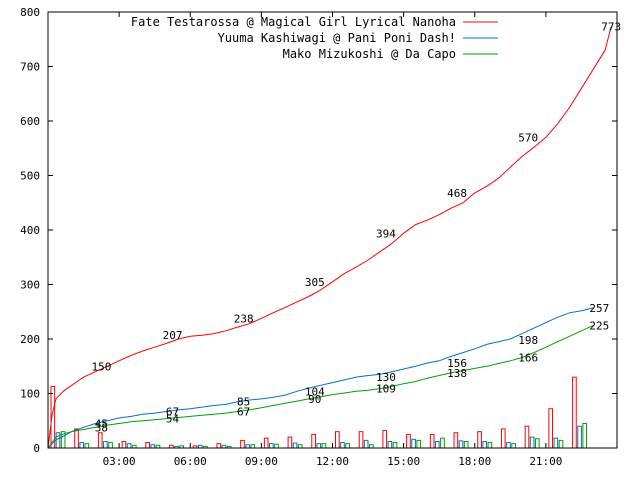 The width and height of the screenshot is (640, 480). Describe the element at coordinates (314, 399) in the screenshot. I see `data-label: 90` at that location.